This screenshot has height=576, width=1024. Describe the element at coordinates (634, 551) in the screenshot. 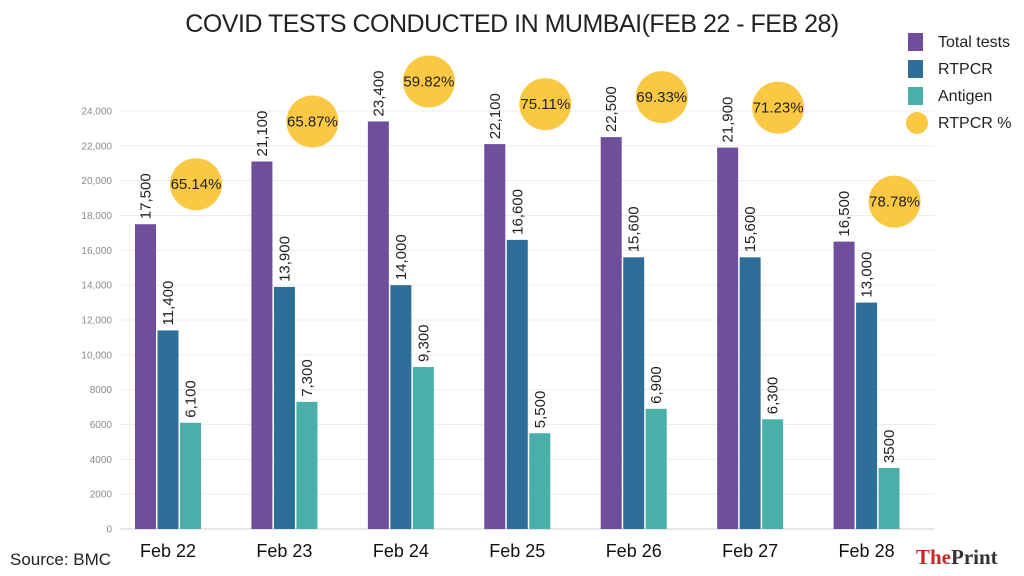

I see `x-tick-label: Feb 26` at that location.